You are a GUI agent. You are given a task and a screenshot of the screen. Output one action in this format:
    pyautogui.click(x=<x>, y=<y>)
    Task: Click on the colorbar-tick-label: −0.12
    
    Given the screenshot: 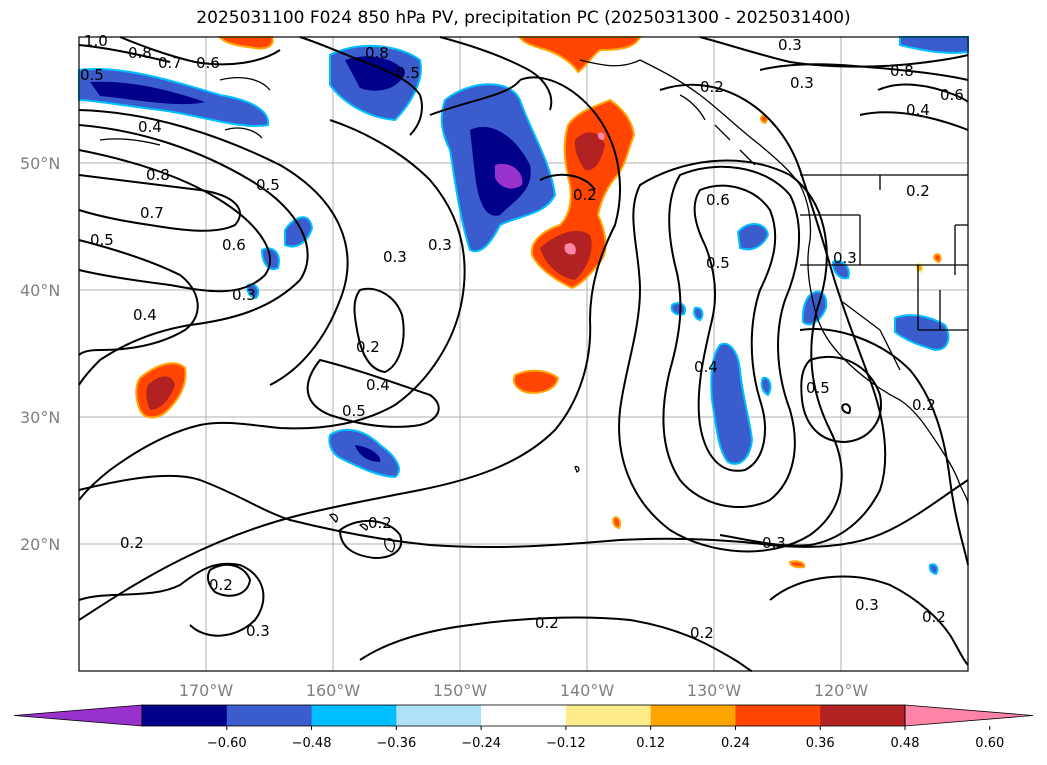 What is the action you would take?
    pyautogui.click(x=566, y=743)
    